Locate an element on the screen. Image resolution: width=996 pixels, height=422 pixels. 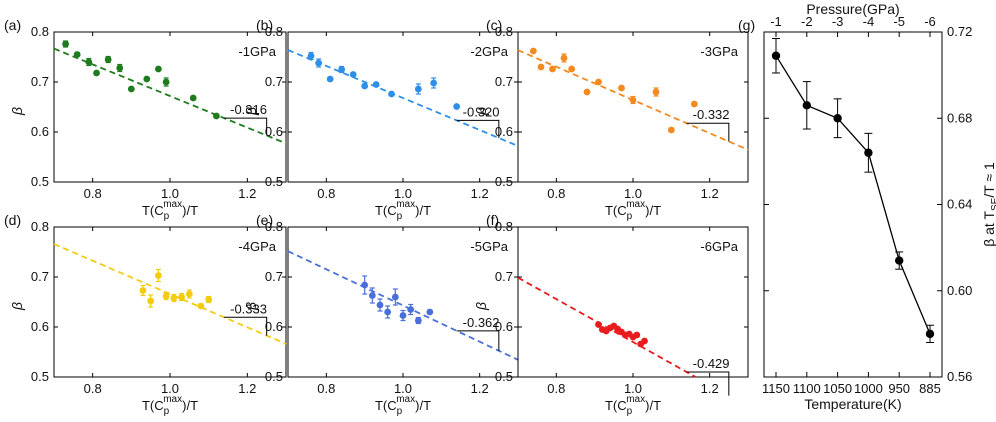
x-tick-label: 950 is located at coordinates (899, 388).